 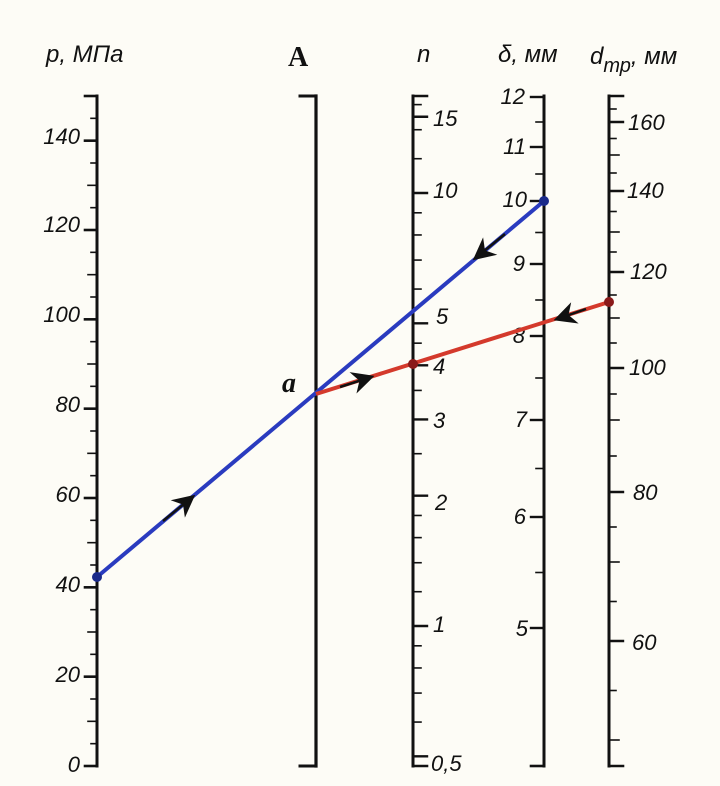 What do you see at coordinates (645, 492) in the screenshot?
I see `dtr-tick-label: 80` at bounding box center [645, 492].